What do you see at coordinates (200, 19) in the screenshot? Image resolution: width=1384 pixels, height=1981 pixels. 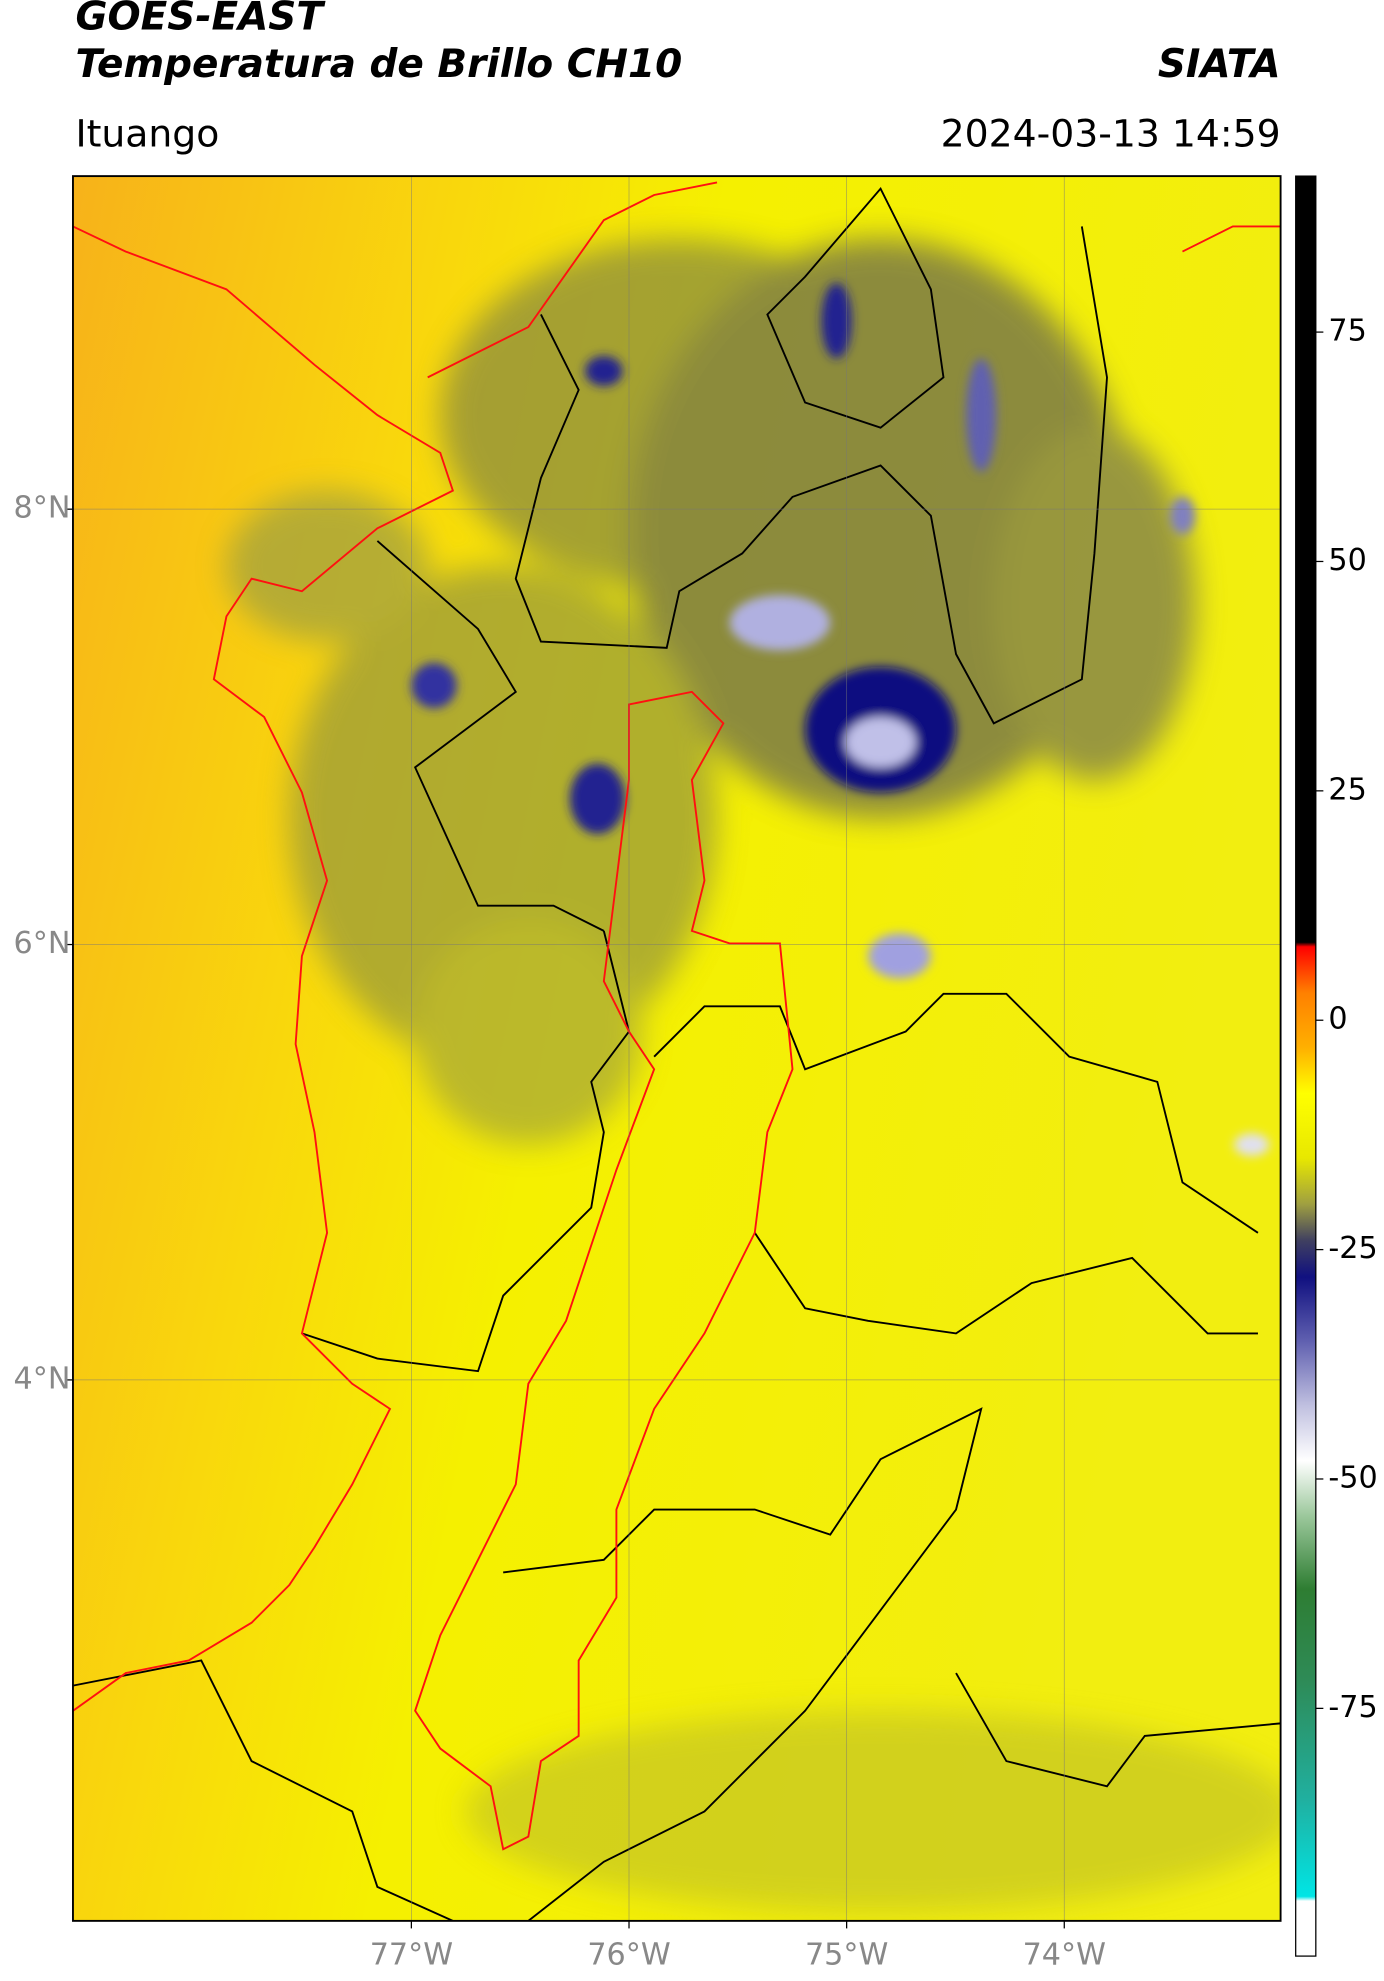 I see `title: GOES-EAST` at bounding box center [200, 19].